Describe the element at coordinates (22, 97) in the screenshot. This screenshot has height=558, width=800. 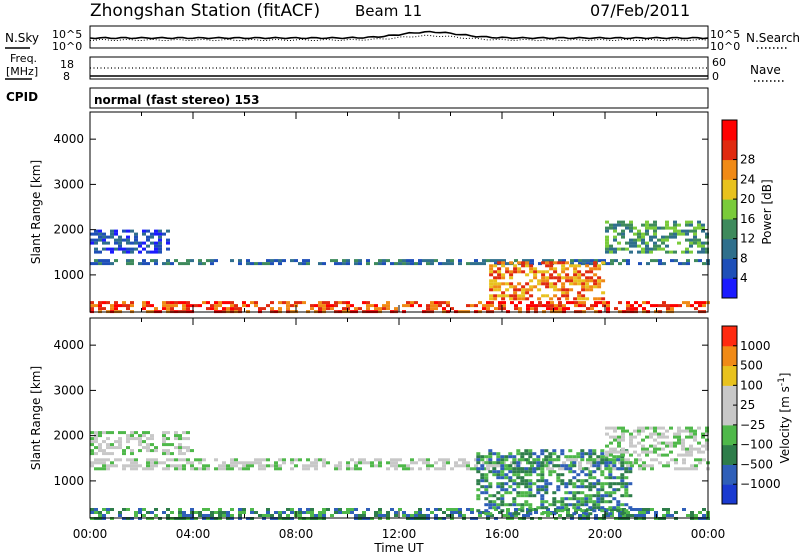
I see `cpid-label: CPID` at that location.